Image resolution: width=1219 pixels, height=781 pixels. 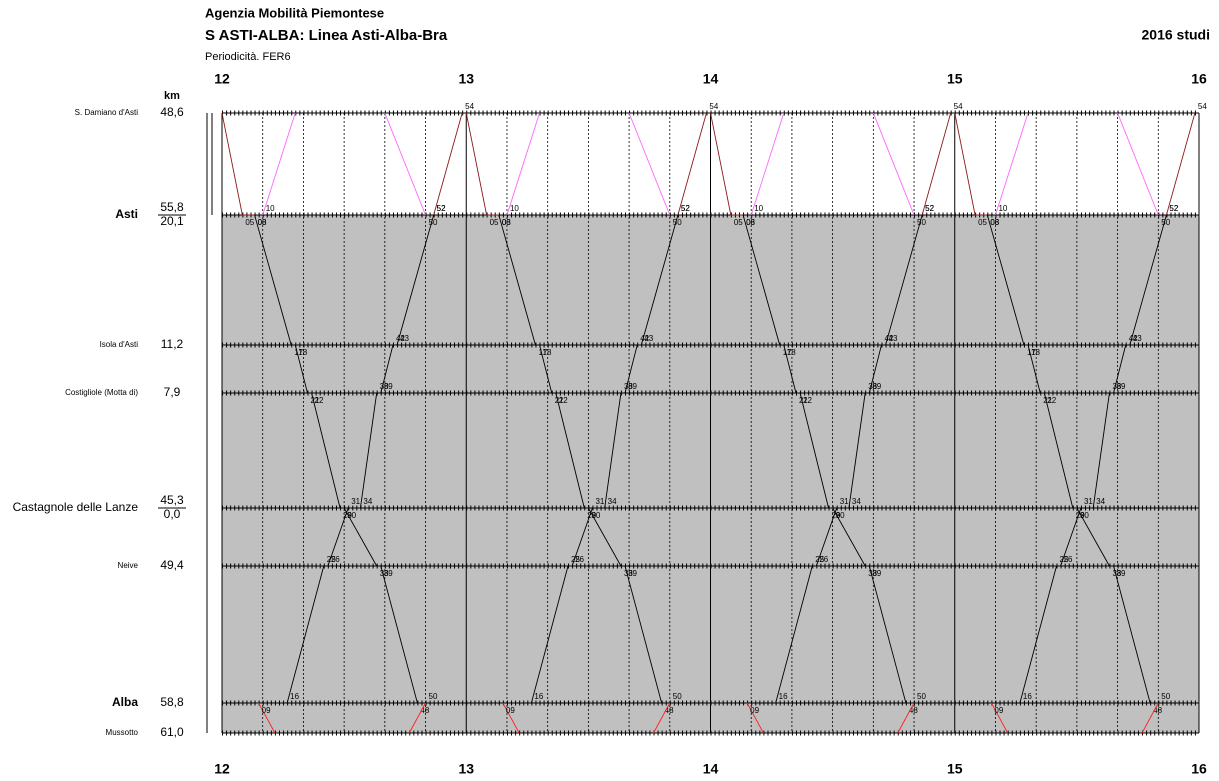 What do you see at coordinates (612, 501) in the screenshot?
I see `time-label: 34` at bounding box center [612, 501].